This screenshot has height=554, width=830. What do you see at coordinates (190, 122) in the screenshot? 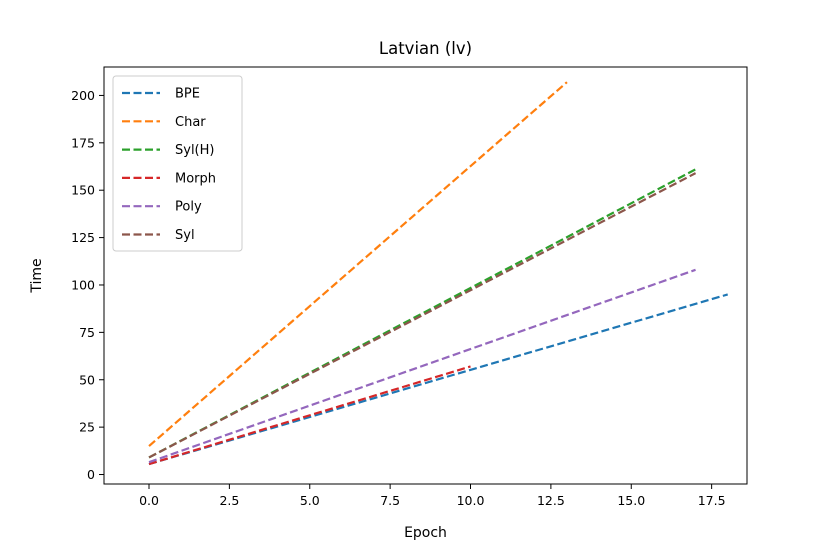
I see `legend-label-char: Char` at bounding box center [190, 122].